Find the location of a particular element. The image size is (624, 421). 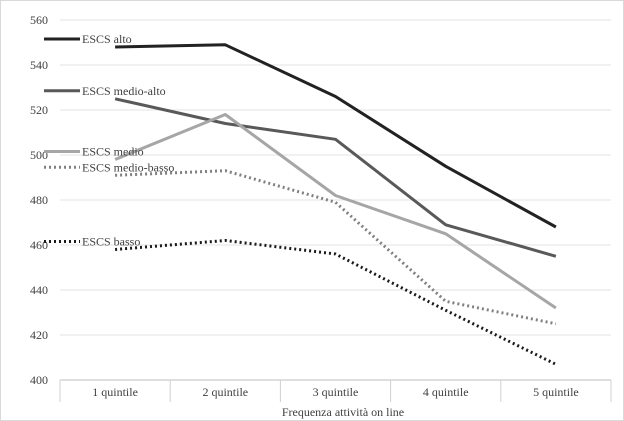

legend-label: ESCS basso is located at coordinates (111, 242).